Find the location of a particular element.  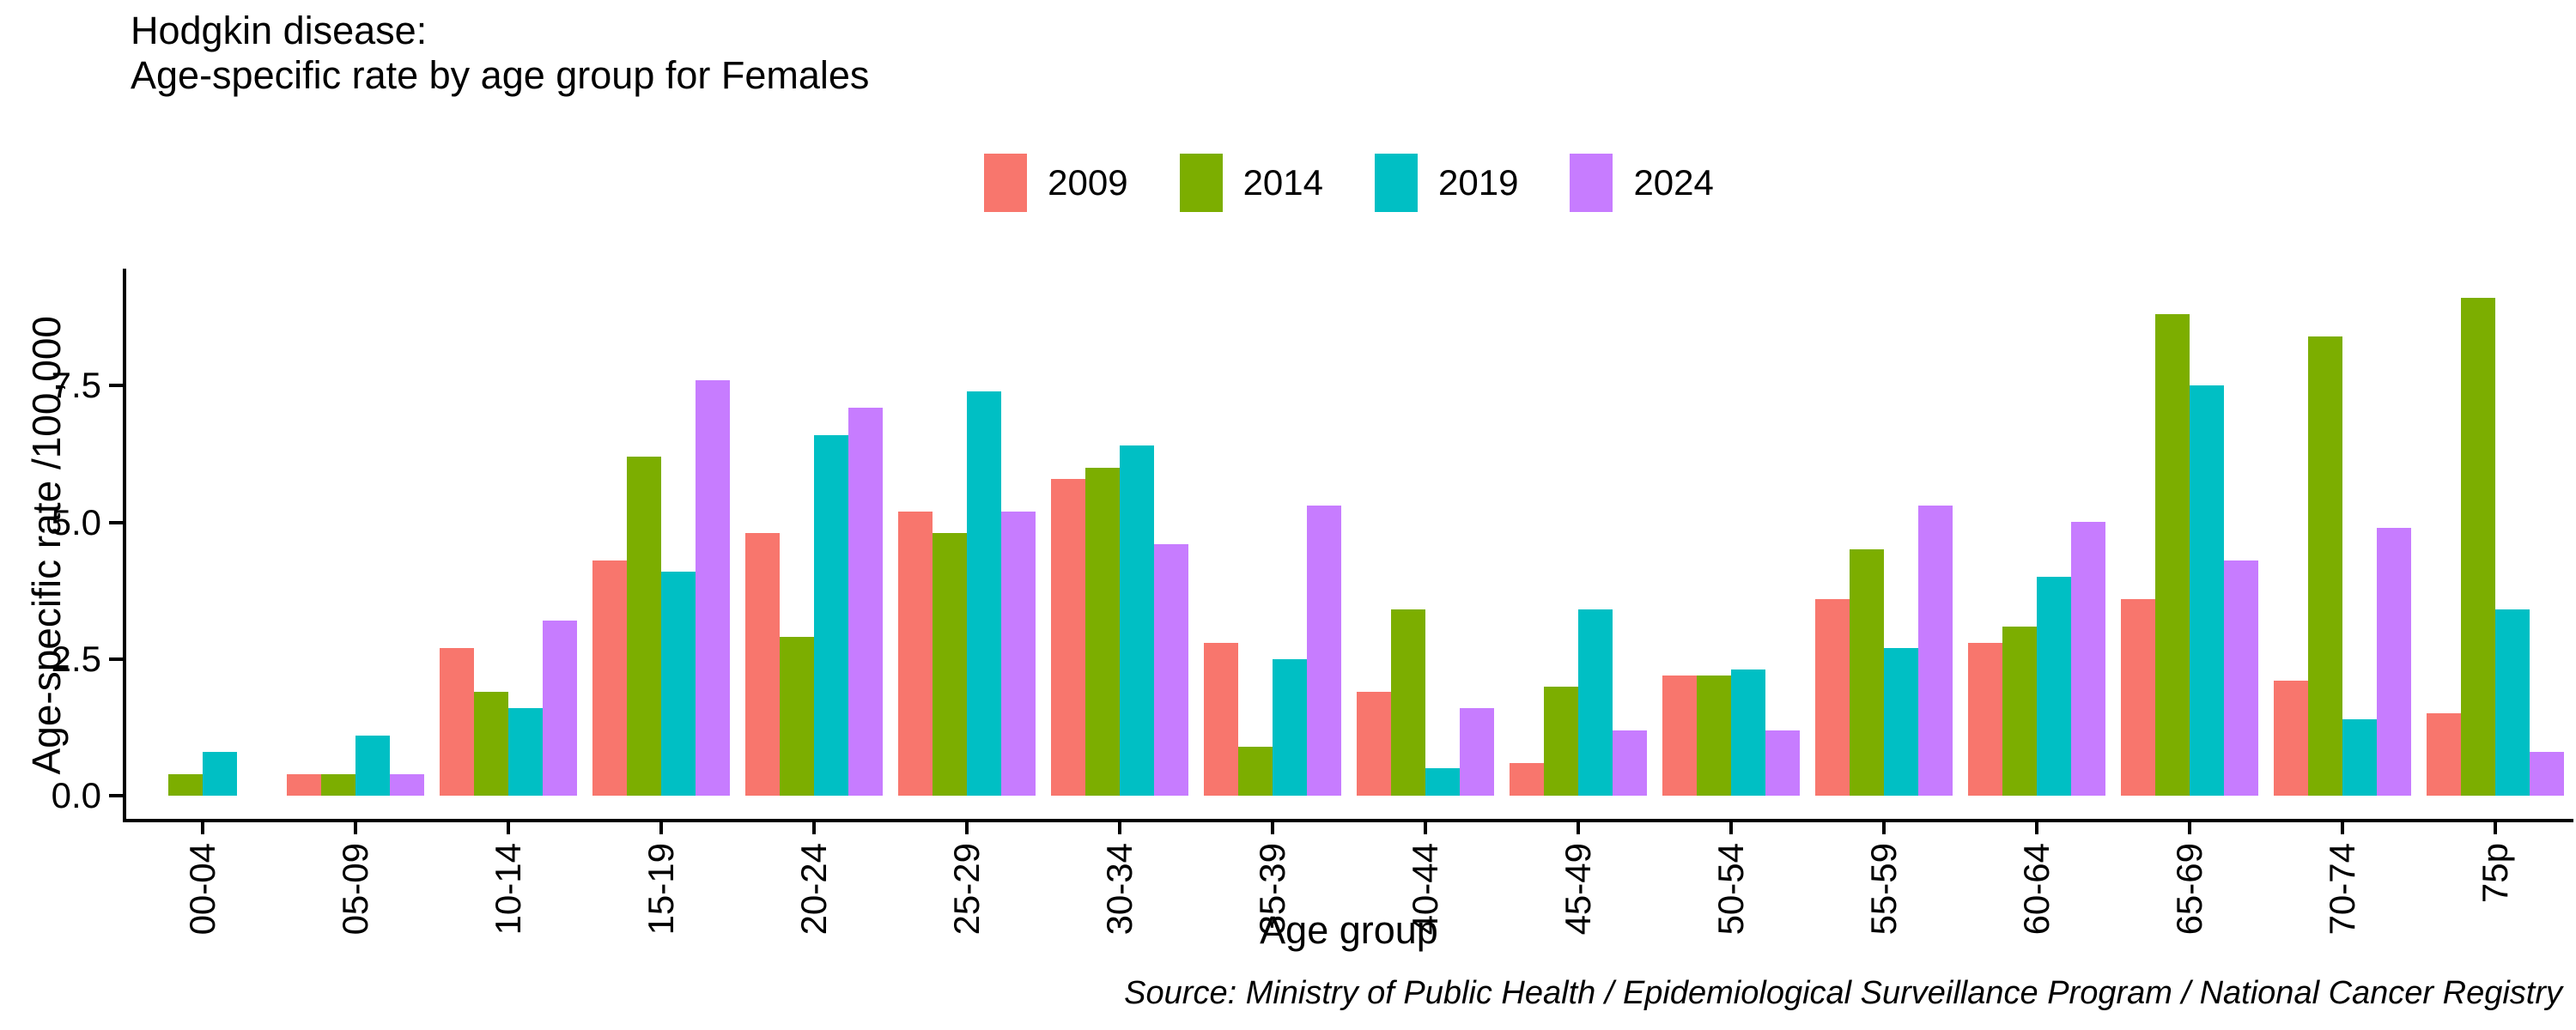

y-tick-label-0.0: 0.0 is located at coordinates (76, 795).